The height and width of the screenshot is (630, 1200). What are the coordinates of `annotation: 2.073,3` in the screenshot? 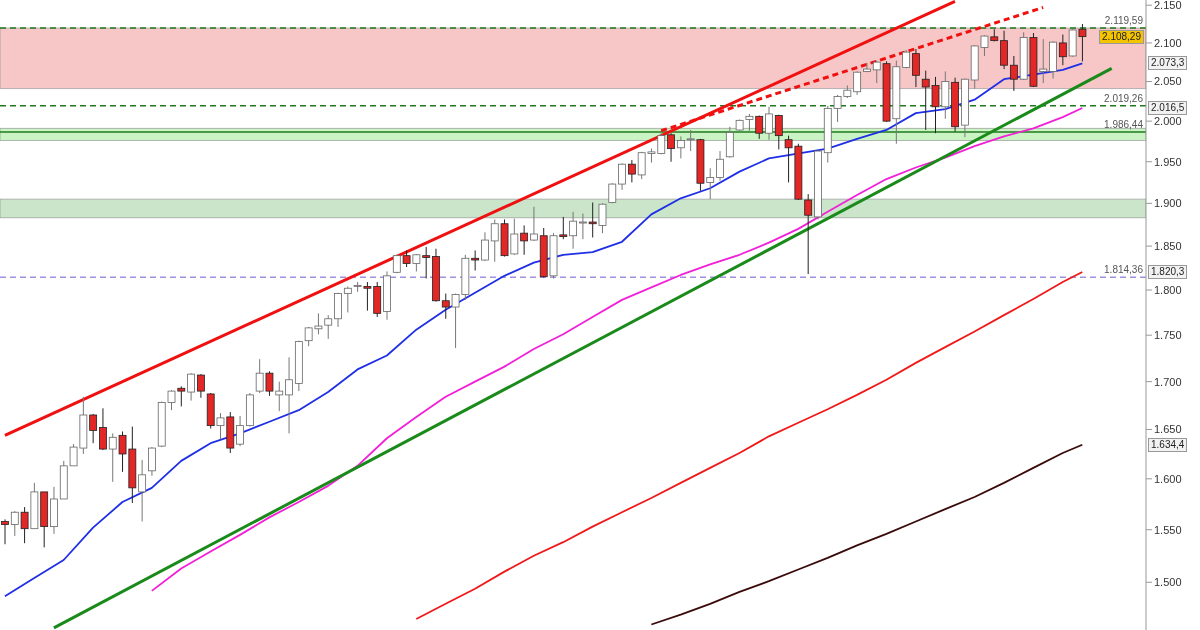 It's located at (1168, 63).